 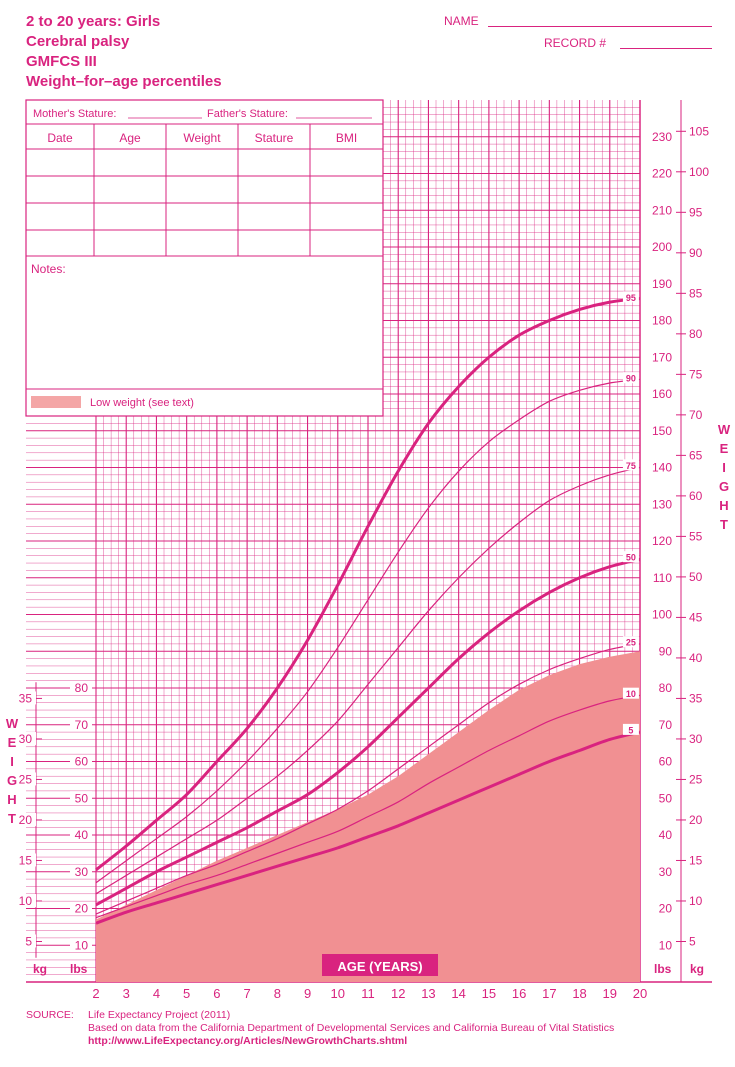 I want to click on right-lbs-tick-190: 190, so click(x=662, y=284).